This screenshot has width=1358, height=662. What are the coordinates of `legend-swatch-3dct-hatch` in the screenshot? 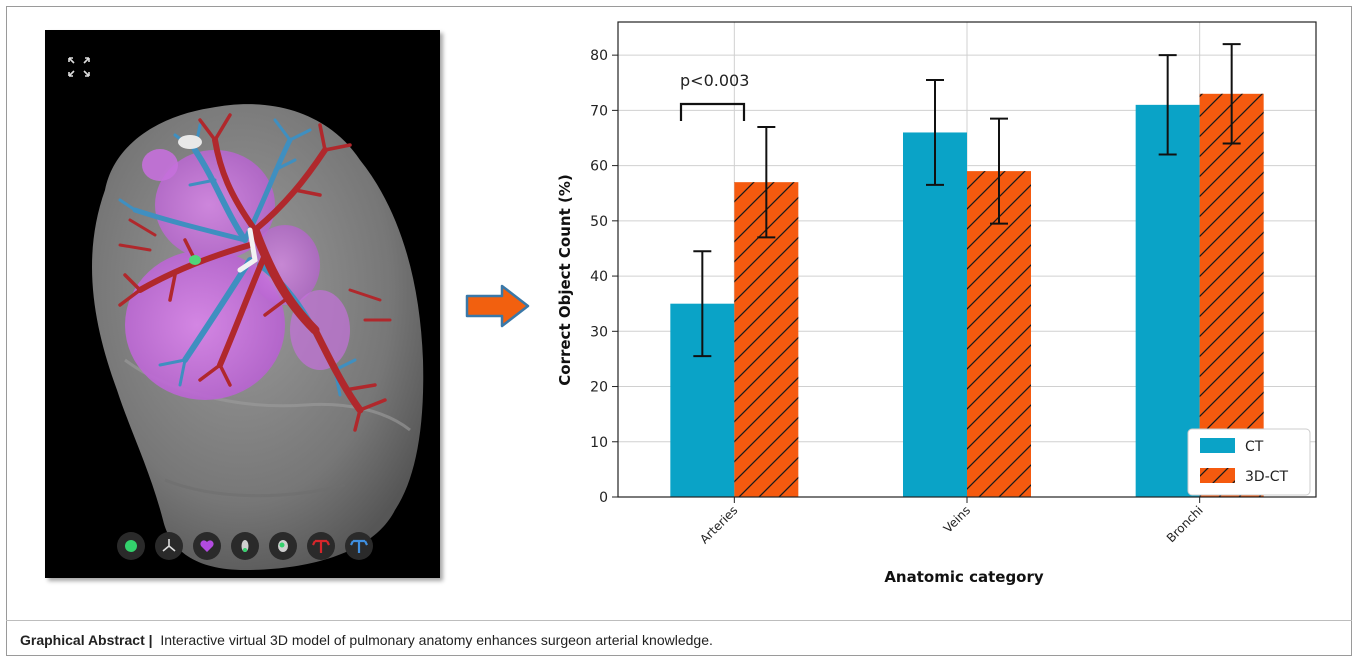 It's located at (1217, 475).